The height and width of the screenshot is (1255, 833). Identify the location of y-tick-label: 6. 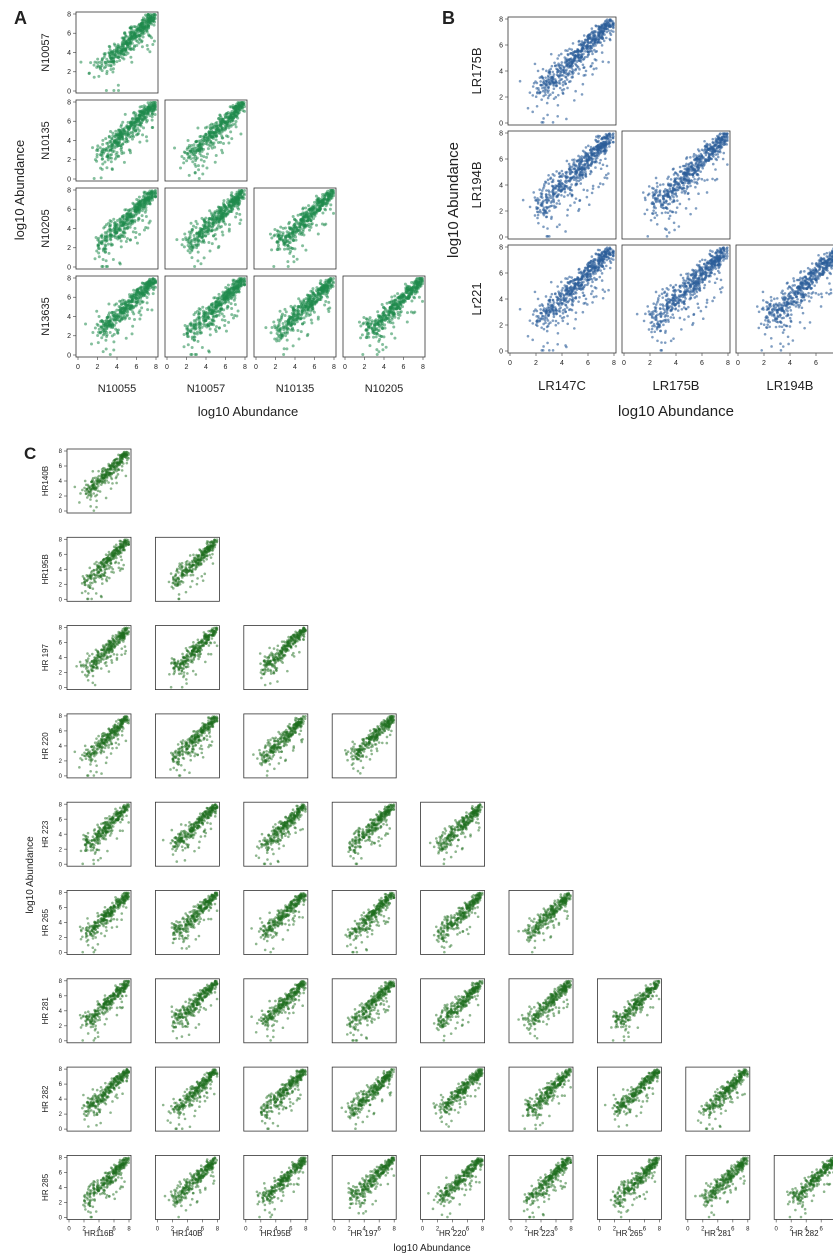
(501, 45).